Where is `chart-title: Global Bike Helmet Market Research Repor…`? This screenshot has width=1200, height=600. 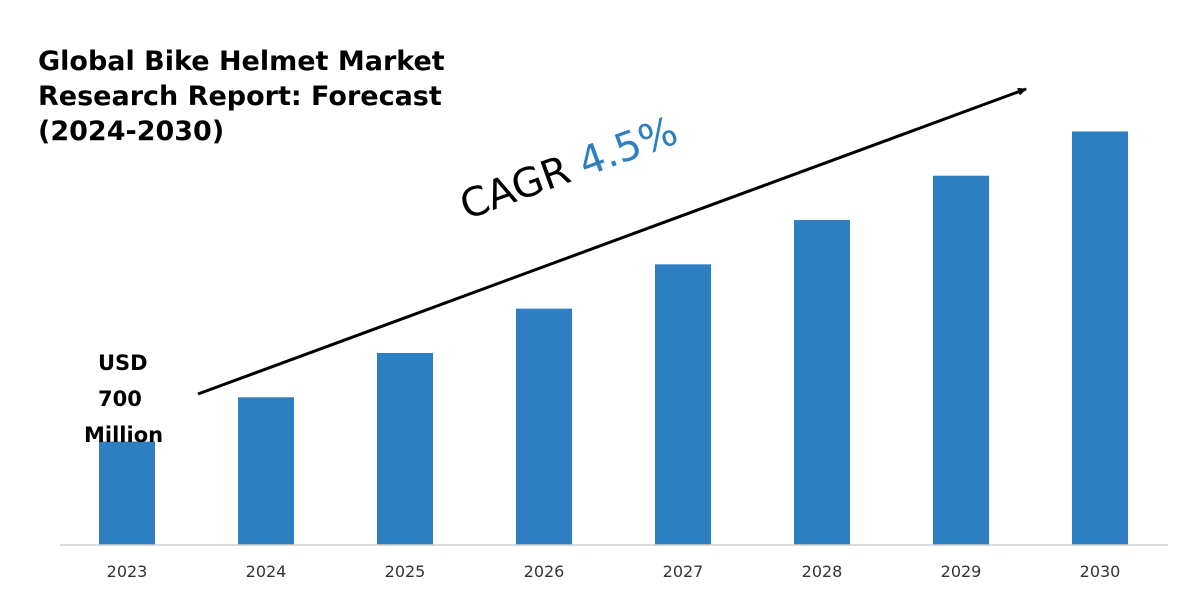
chart-title: Global Bike Helmet Market Research Repor… is located at coordinates (268, 96).